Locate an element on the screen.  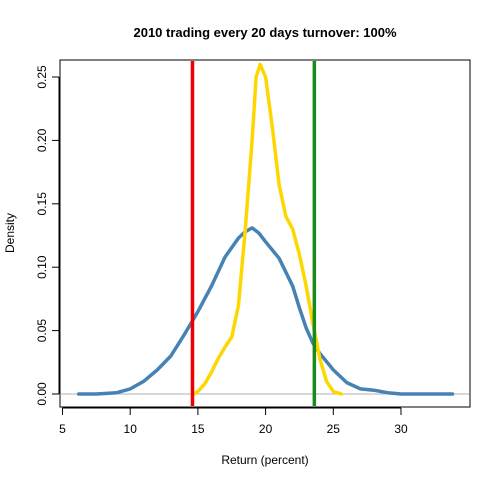
x-tick-label: 15 is located at coordinates (198, 429).